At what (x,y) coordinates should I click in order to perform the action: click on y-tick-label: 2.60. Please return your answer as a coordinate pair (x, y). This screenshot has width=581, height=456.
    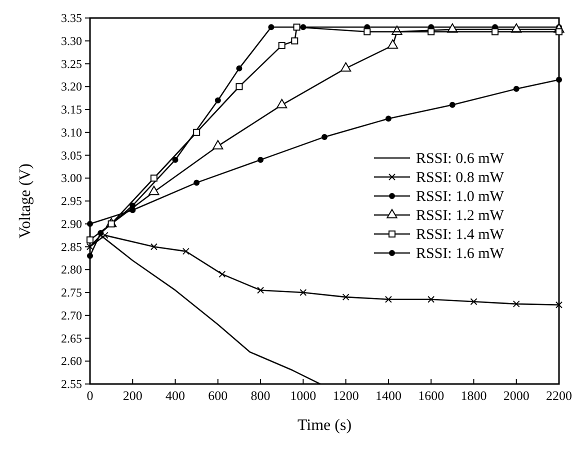
    Looking at the image, I should click on (71, 361).